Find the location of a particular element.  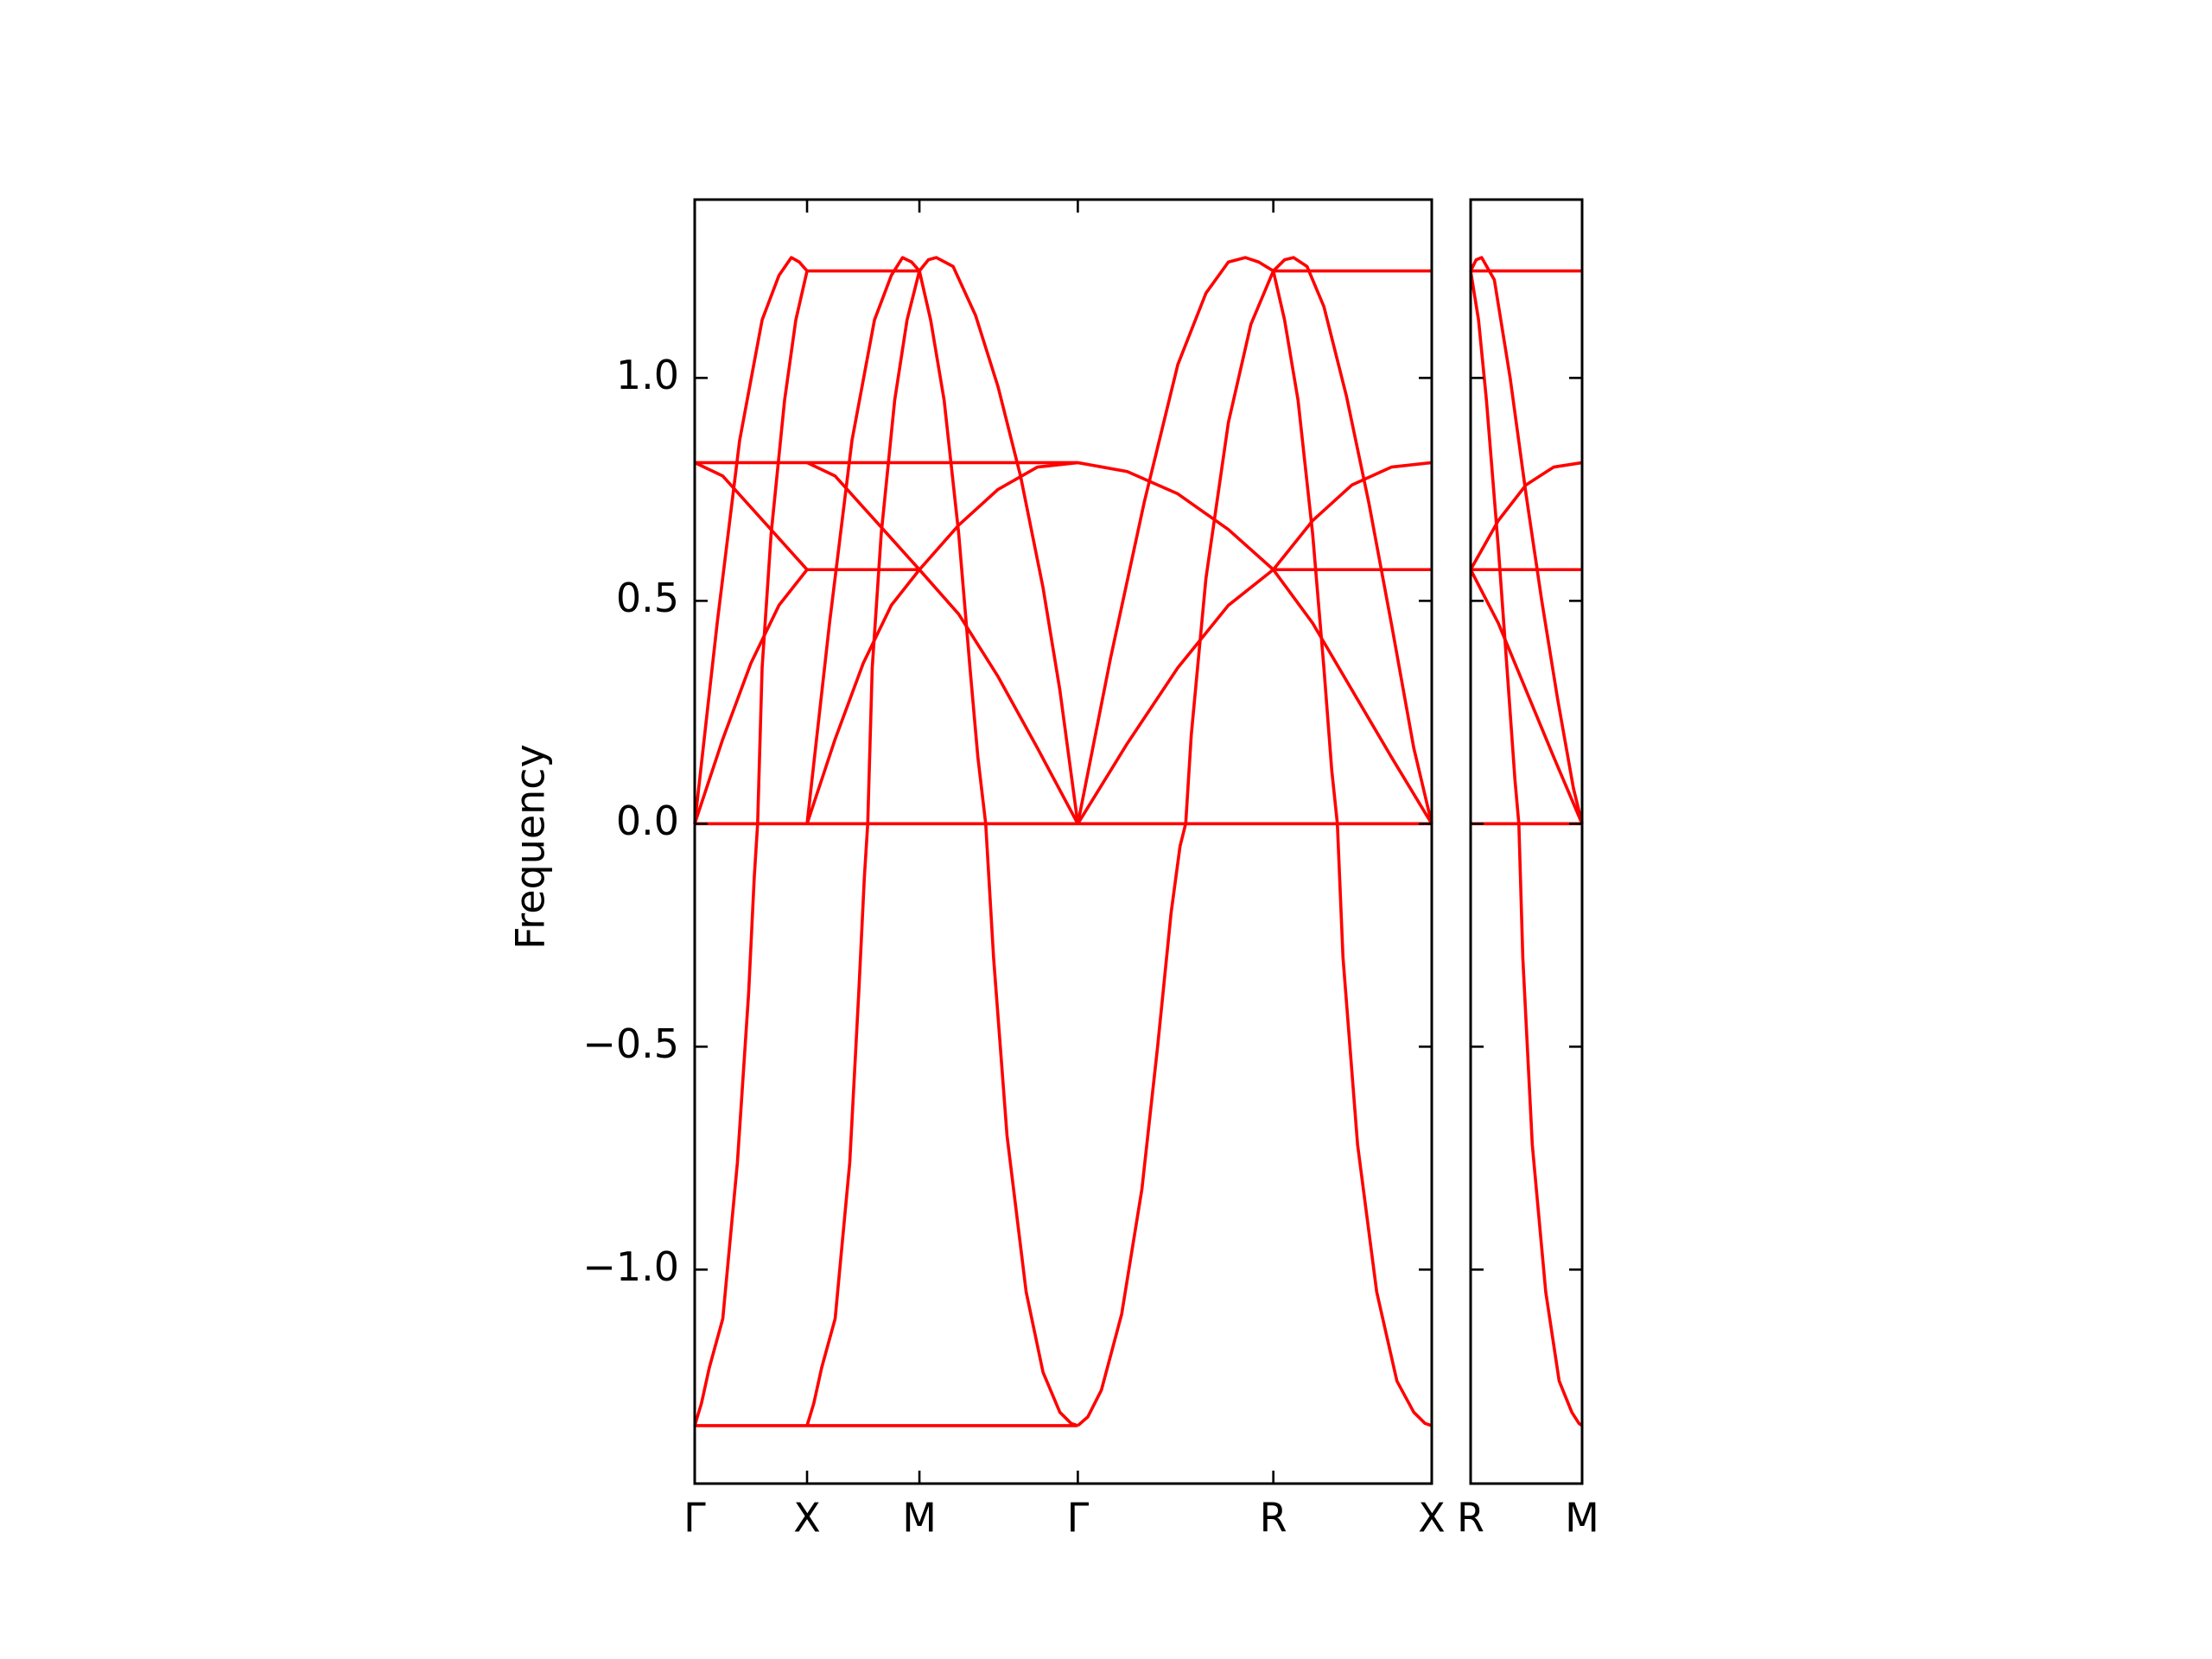

axes-frame is located at coordinates (1526, 841).